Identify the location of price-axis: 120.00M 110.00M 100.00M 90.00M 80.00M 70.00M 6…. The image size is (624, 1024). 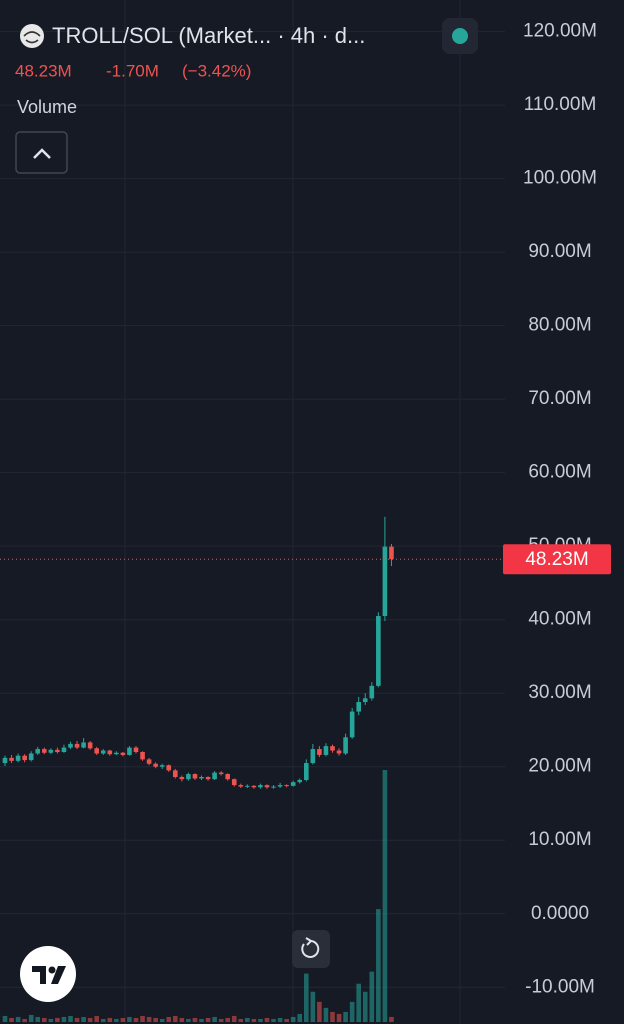
(560, 509).